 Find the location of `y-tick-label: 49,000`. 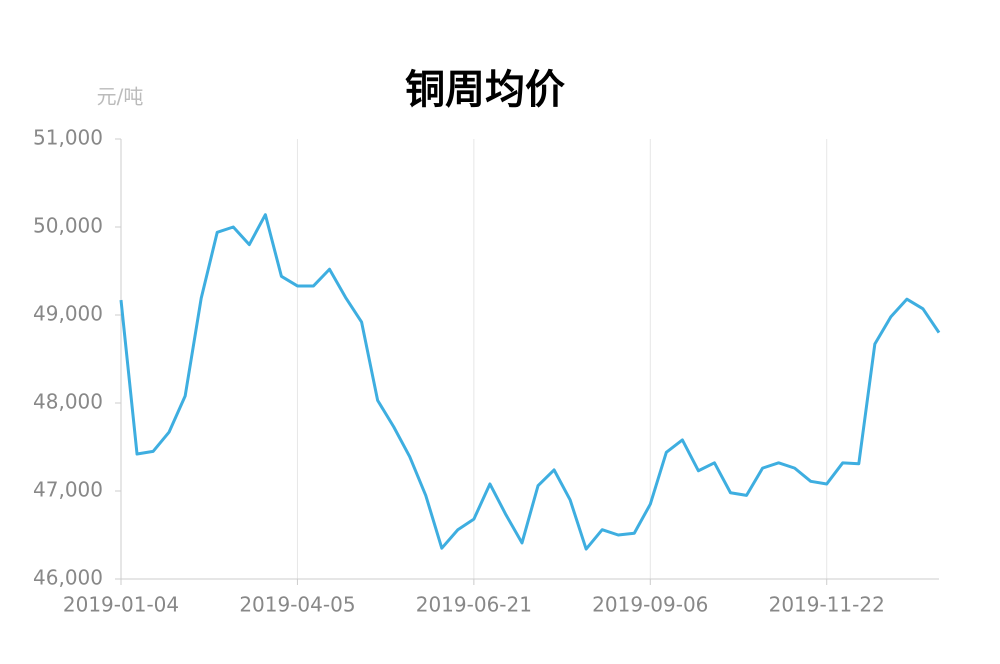

y-tick-label: 49,000 is located at coordinates (68, 314).